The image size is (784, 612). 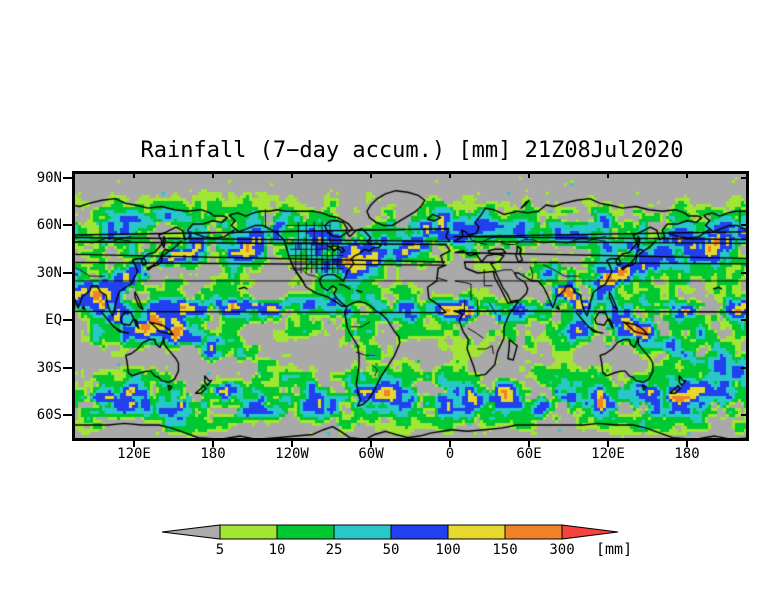 What do you see at coordinates (49, 273) in the screenshot?
I see `lat-axis-label: 30N` at bounding box center [49, 273].